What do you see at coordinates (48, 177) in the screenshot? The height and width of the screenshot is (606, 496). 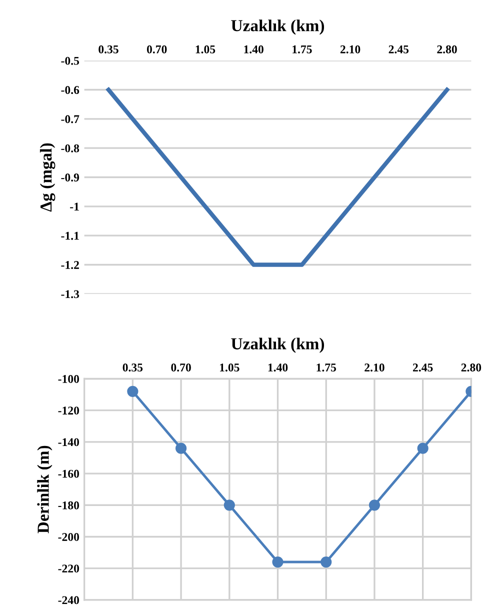 I see `y-axis-title: Δg (mgal)` at bounding box center [48, 177].